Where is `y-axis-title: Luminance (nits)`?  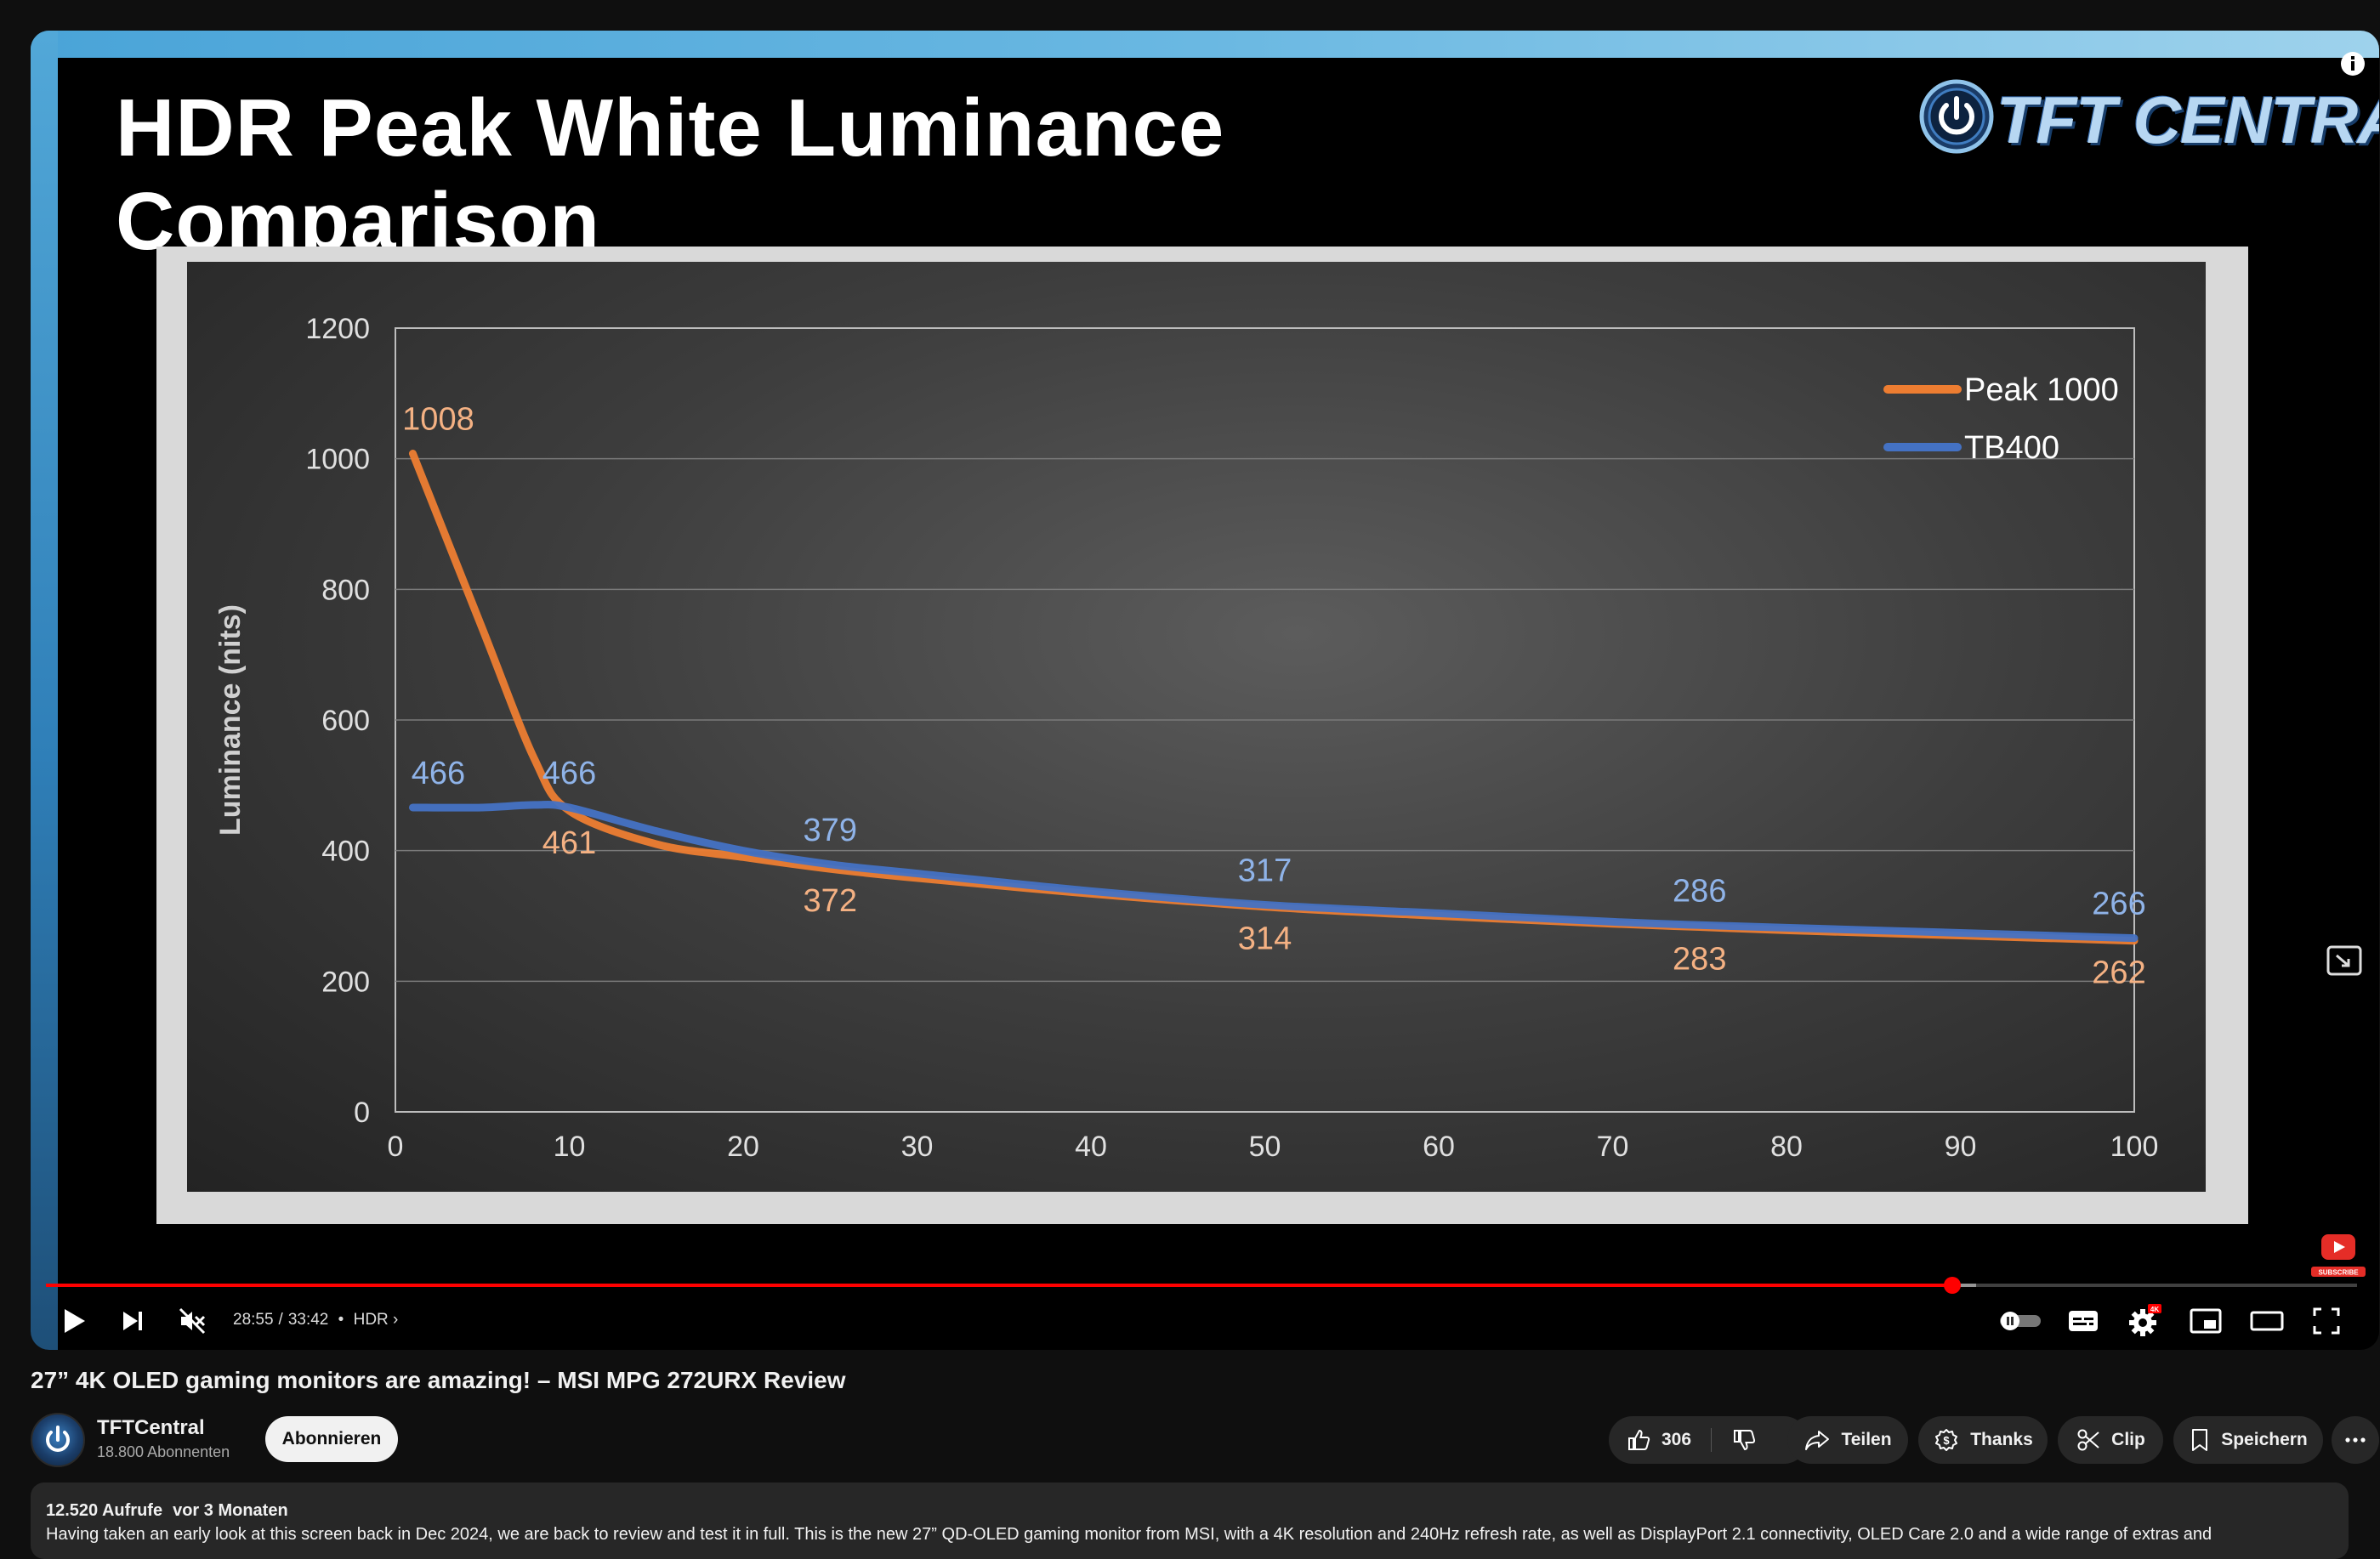
y-axis-title: Luminance (nits) is located at coordinates (231, 720).